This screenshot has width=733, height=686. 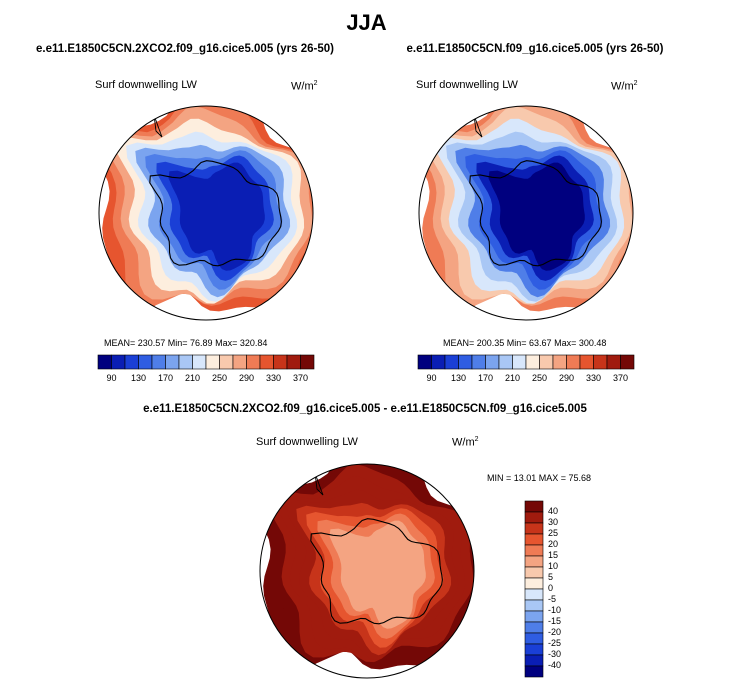 I want to click on panel-2-variable-label: Surf downwelling LW, so click(x=467, y=85).